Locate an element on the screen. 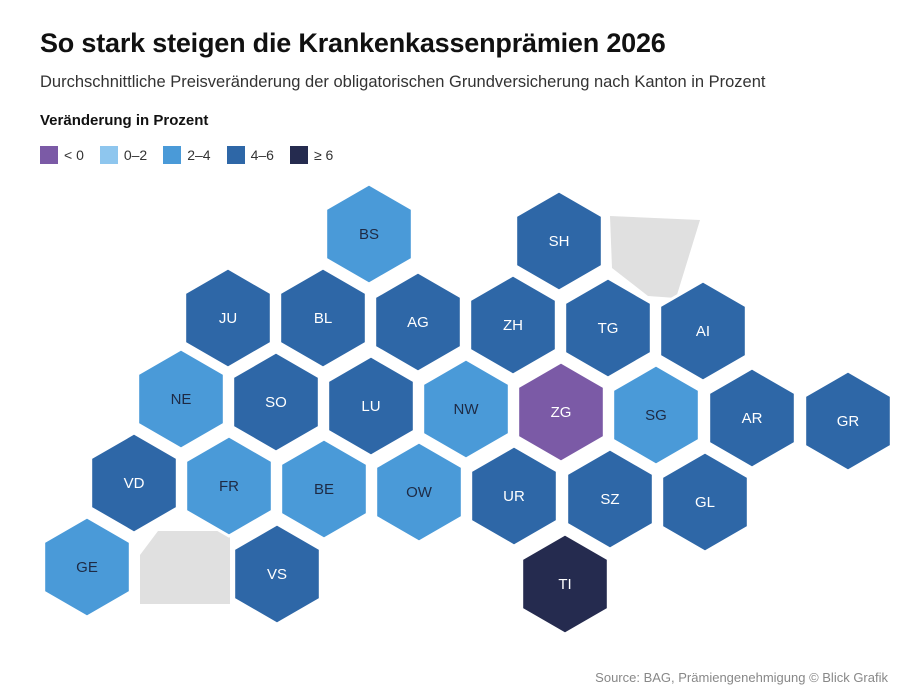  legend-label-0-2: 0–2 is located at coordinates (135, 155).